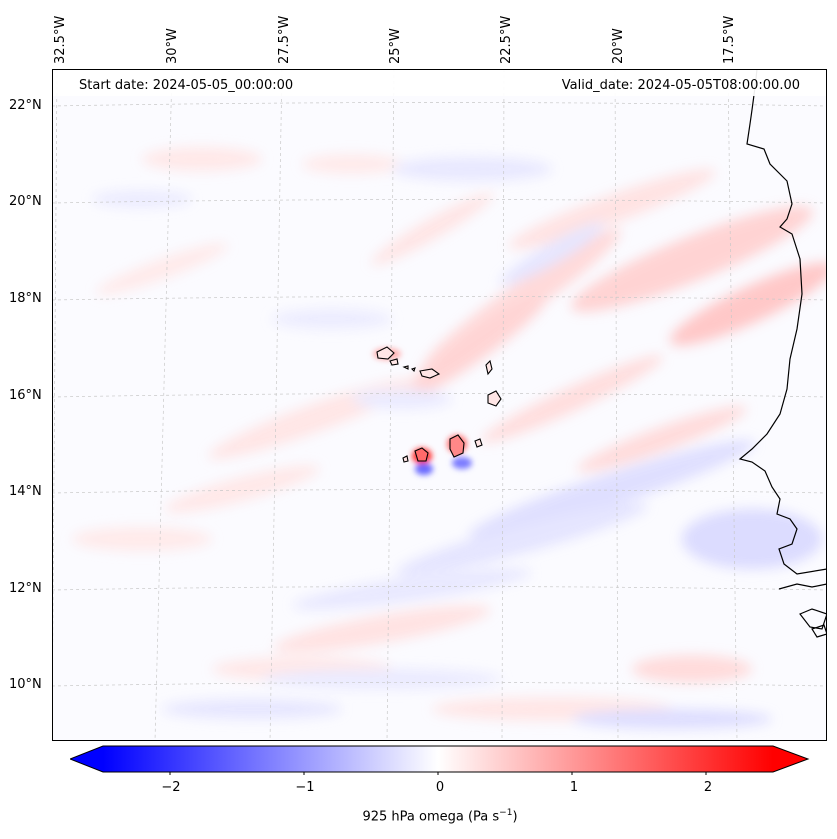 The width and height of the screenshot is (837, 839). What do you see at coordinates (440, 787) in the screenshot?
I see `colorbar-tick-label: 0` at bounding box center [440, 787].